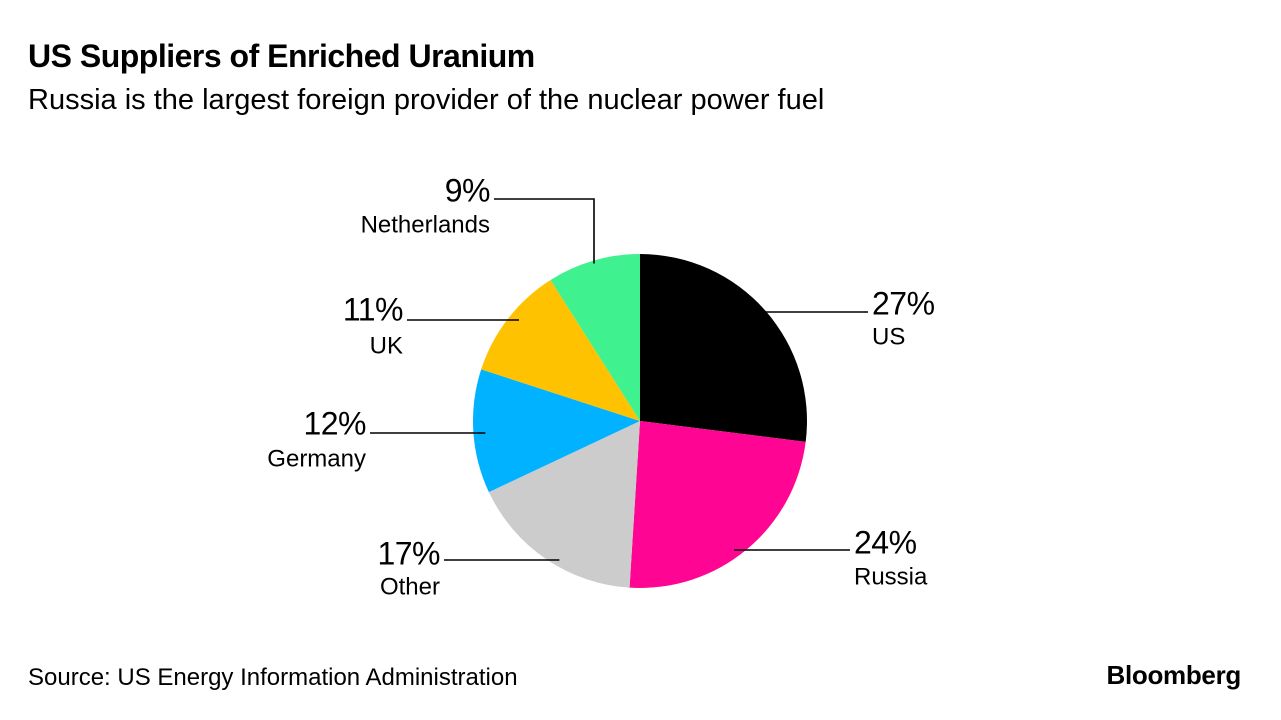  Describe the element at coordinates (595, 337) in the screenshot. I see `pie-slice-netherlands` at that location.